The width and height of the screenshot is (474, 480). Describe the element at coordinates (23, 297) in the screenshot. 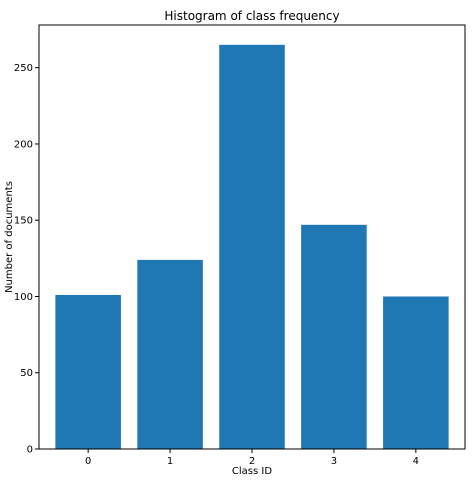

I see `y-tick-label: 100` at that location.